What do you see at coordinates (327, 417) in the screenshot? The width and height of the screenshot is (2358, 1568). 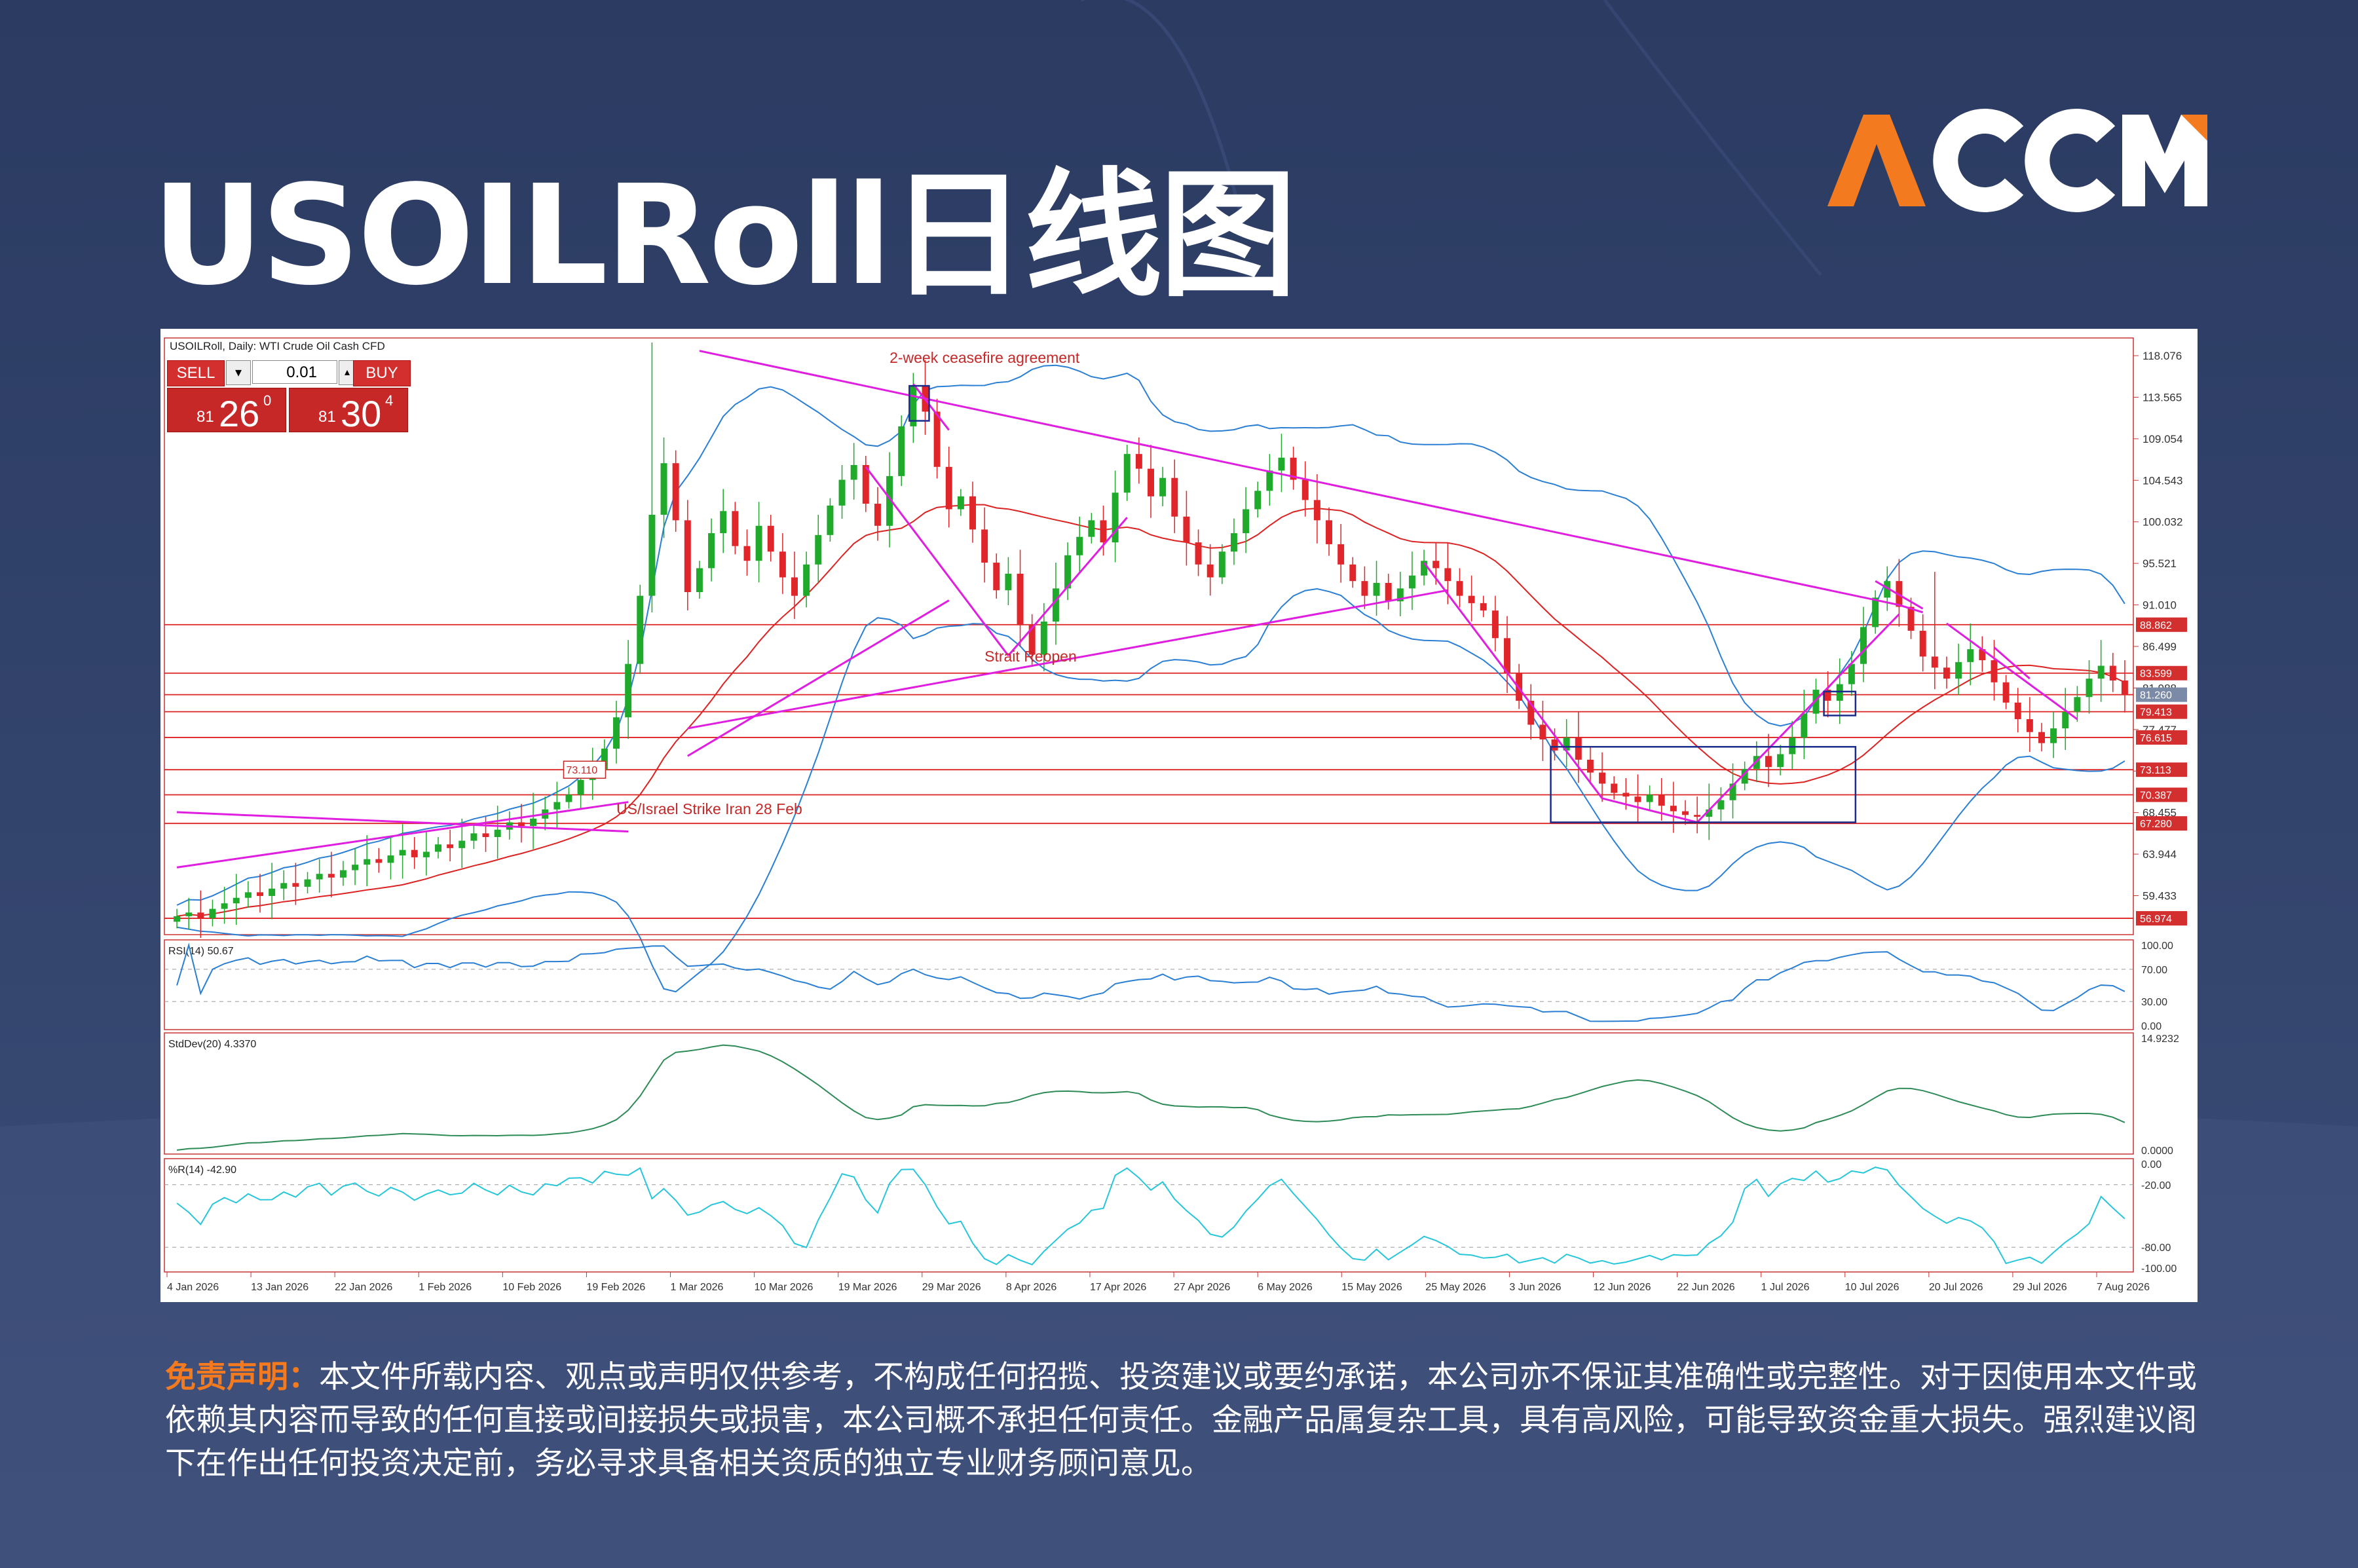 I see `buy-price-prefix: 81` at bounding box center [327, 417].